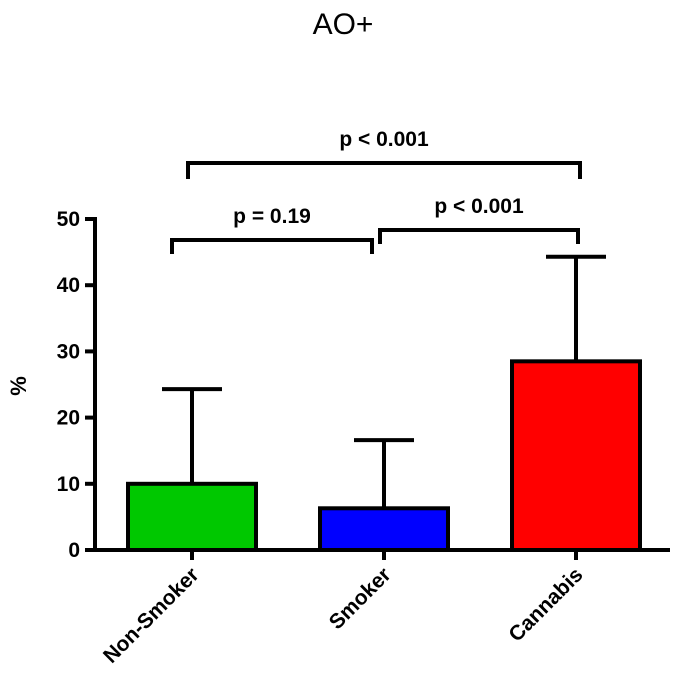 The width and height of the screenshot is (685, 689). I want to click on category-label-smoker: Smoker, so click(360, 598).